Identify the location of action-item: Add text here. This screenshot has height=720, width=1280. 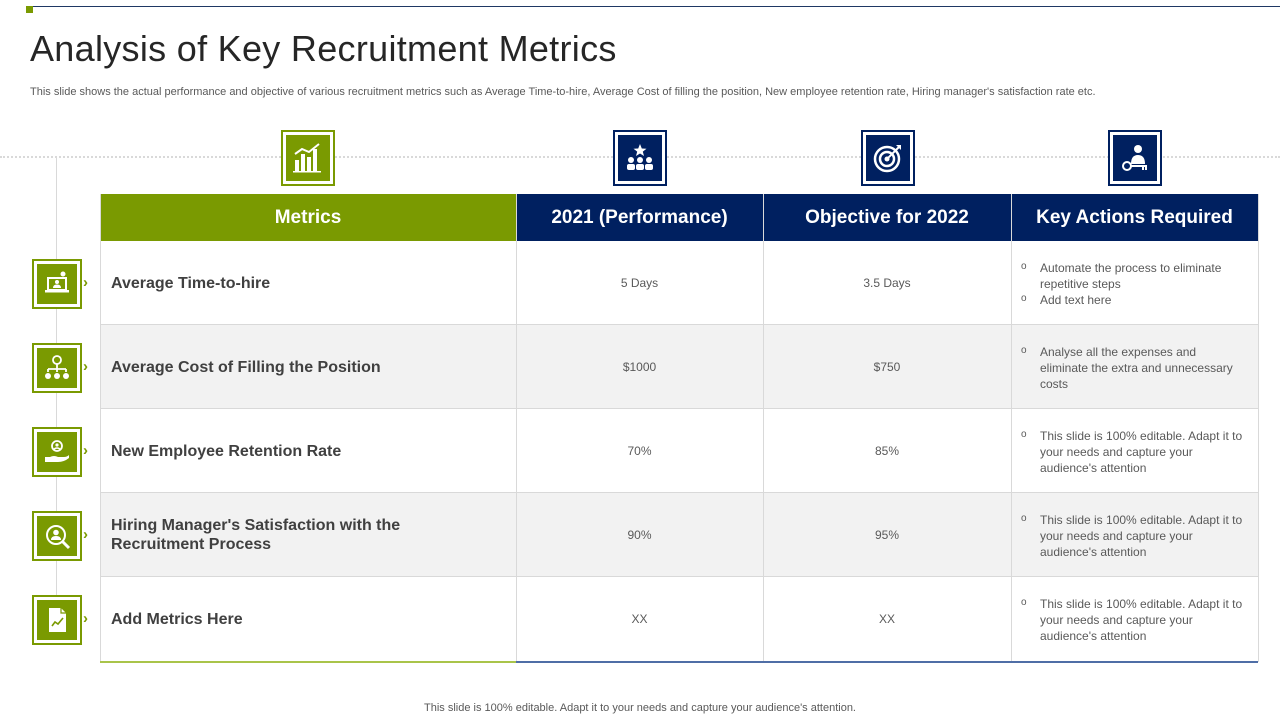
(1128, 299).